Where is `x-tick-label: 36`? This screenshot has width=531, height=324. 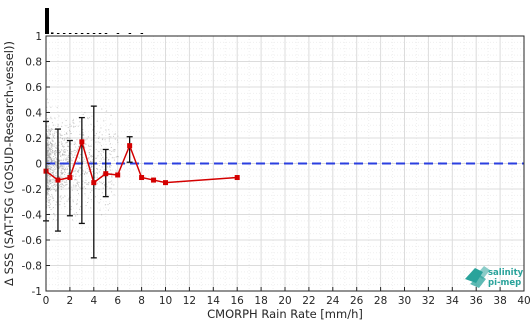
x-tick-label: 36 is located at coordinates (477, 301).